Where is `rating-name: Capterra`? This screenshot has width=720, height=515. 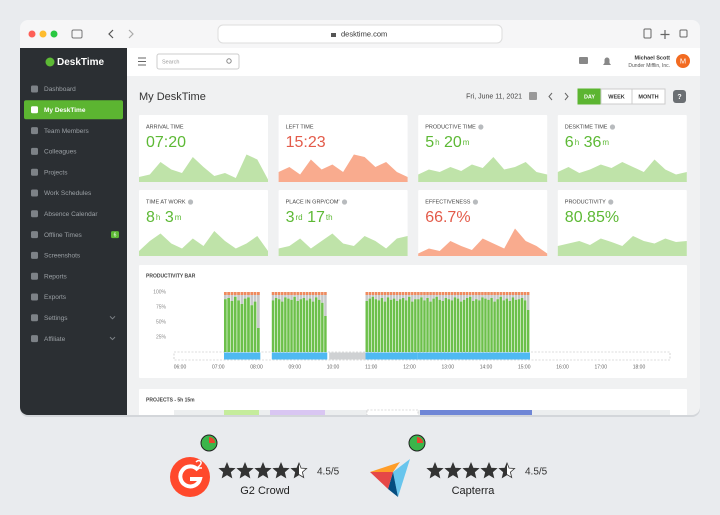
rating-name: Capterra is located at coordinates (474, 491).